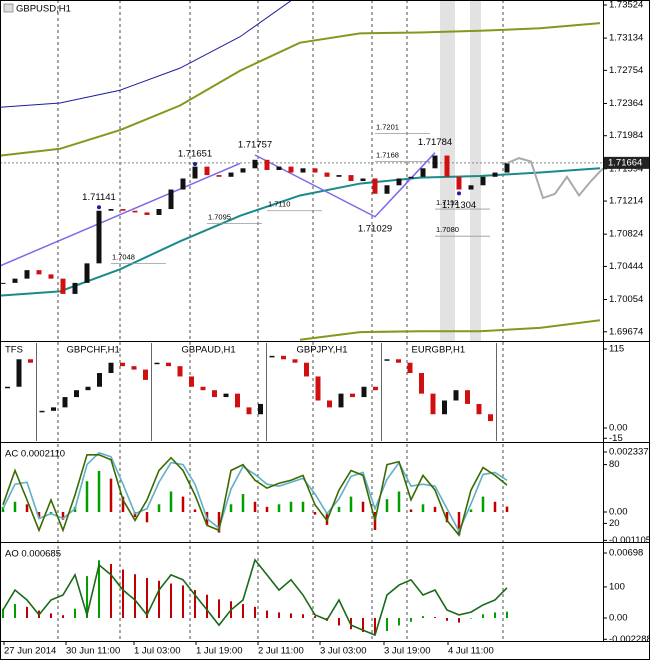  I want to click on axis-tick-label: 1.69674, so click(626, 331).